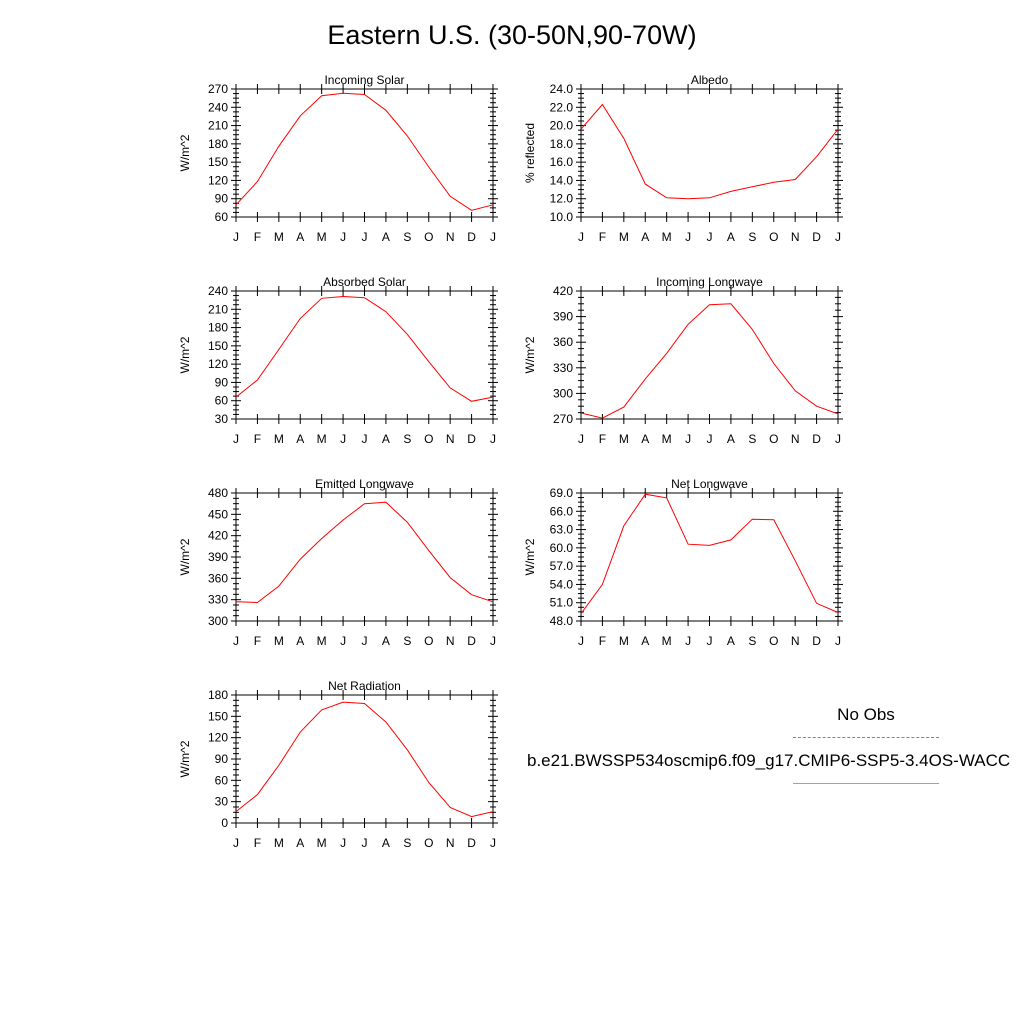 The height and width of the screenshot is (1024, 1024). What do you see at coordinates (512, 35) in the screenshot?
I see `page-title: Eastern U.S. (30-50N,90-70W)` at bounding box center [512, 35].